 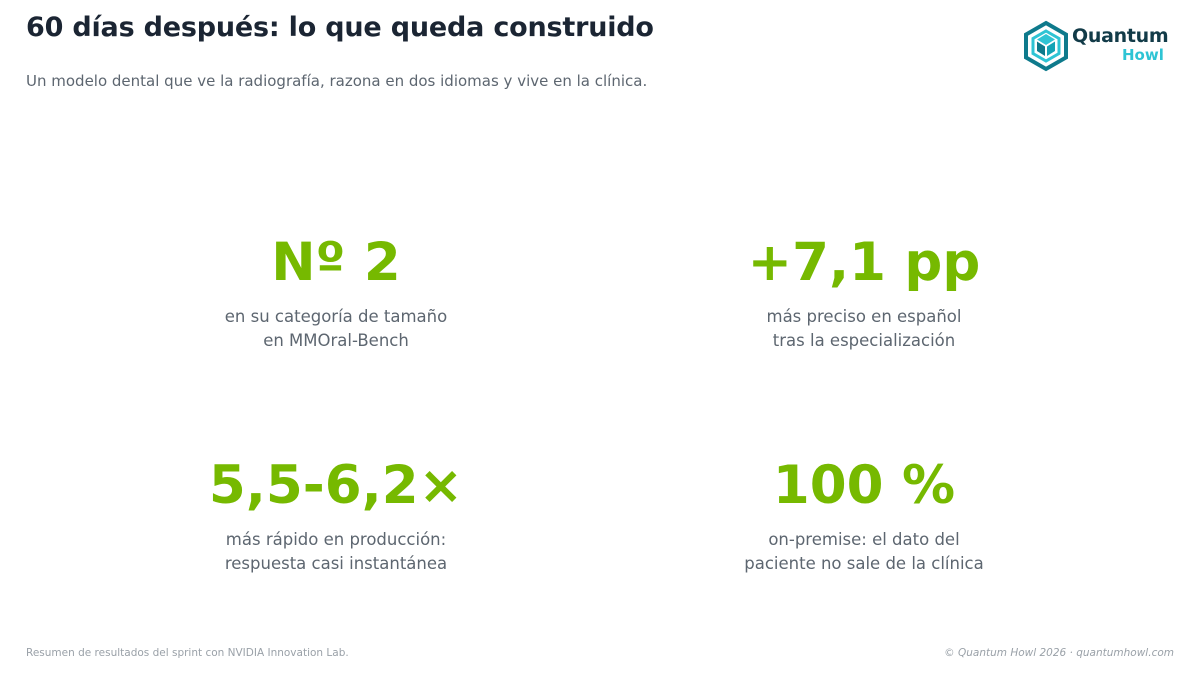 What do you see at coordinates (864, 539) in the screenshot?
I see `stat-description-line: on-premise: el dato del` at bounding box center [864, 539].